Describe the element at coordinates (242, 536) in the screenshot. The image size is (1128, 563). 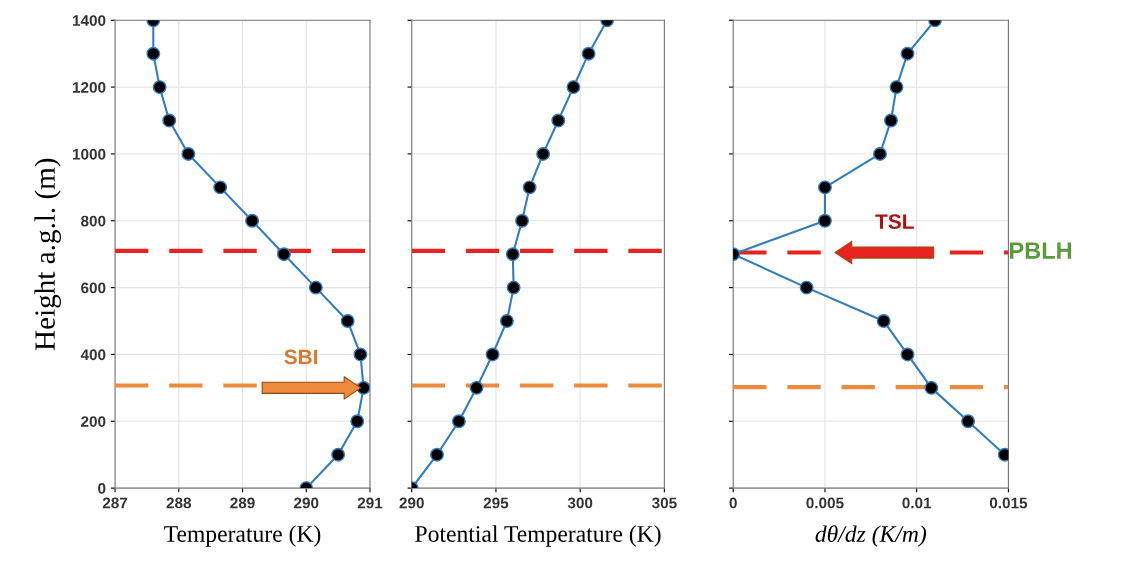
I see `x-axis-title: Temperature (K)` at that location.